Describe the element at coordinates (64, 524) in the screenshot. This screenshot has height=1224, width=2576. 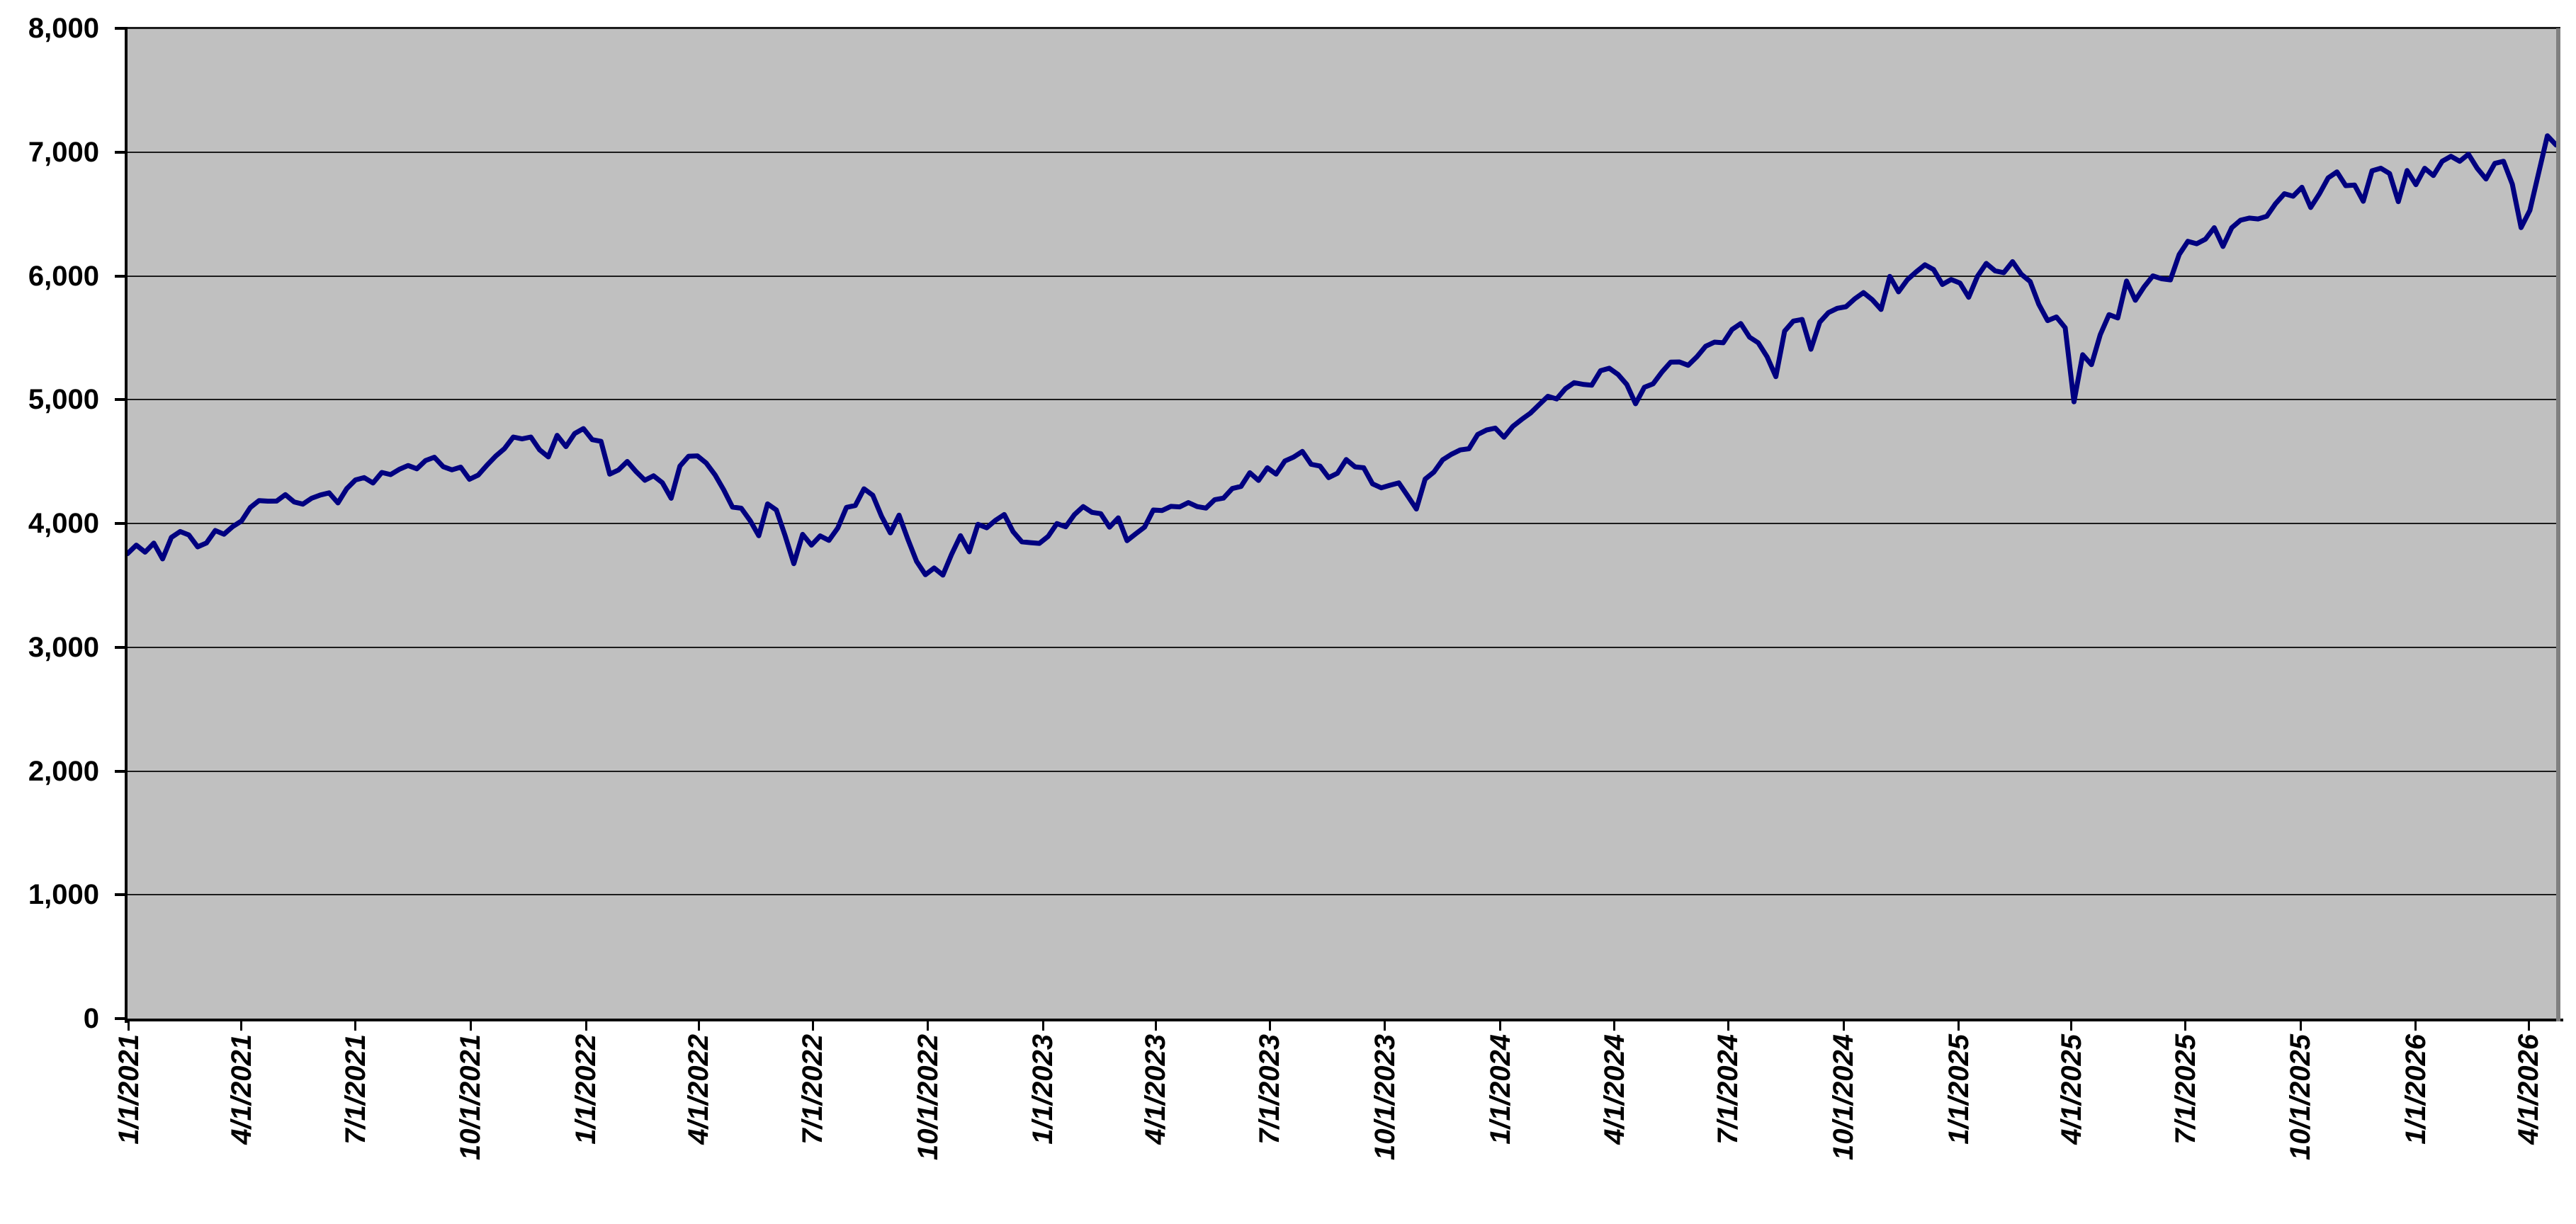
I see `y-axis-label: 4,000` at that location.